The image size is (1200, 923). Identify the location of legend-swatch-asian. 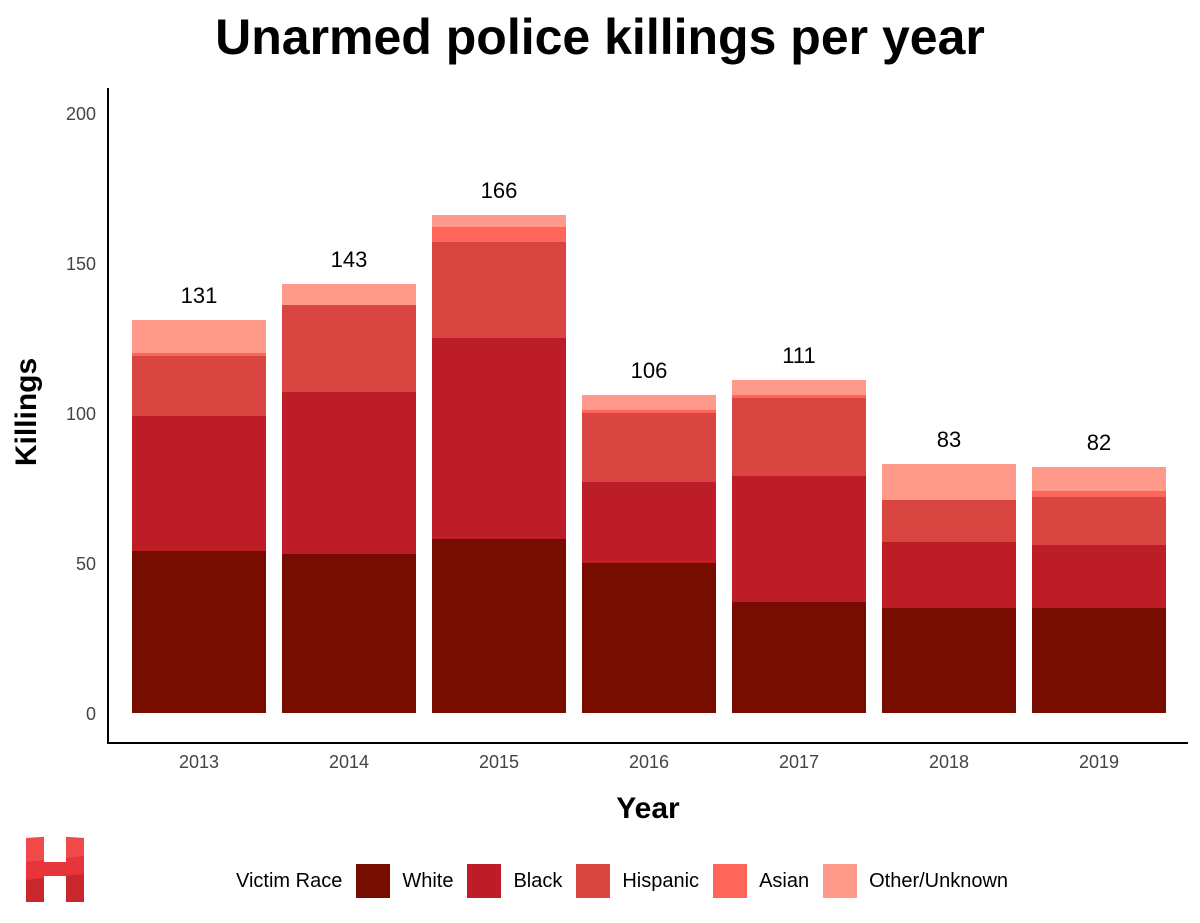
(730, 881).